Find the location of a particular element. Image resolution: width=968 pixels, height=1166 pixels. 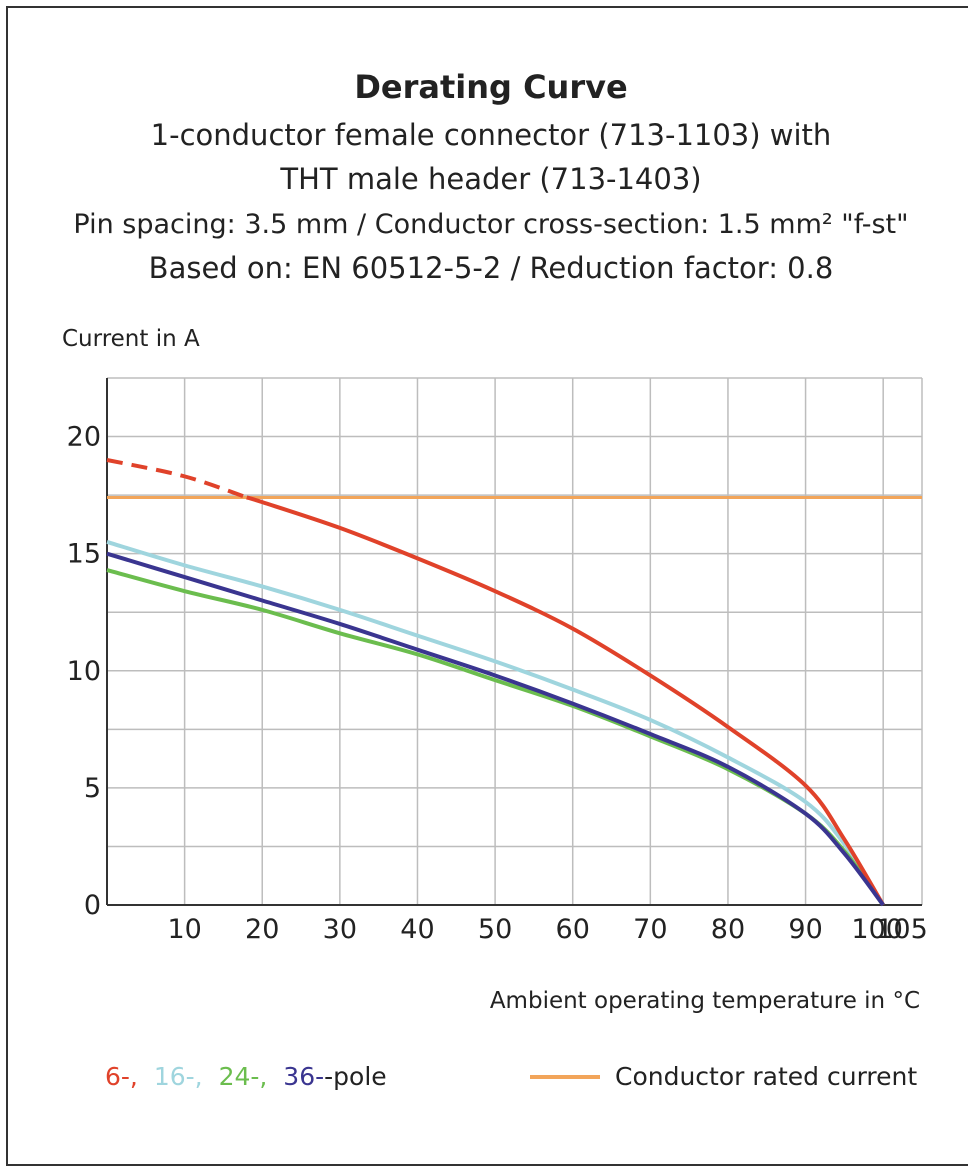

series-line-6-pole-dashed is located at coordinates (177, 479).